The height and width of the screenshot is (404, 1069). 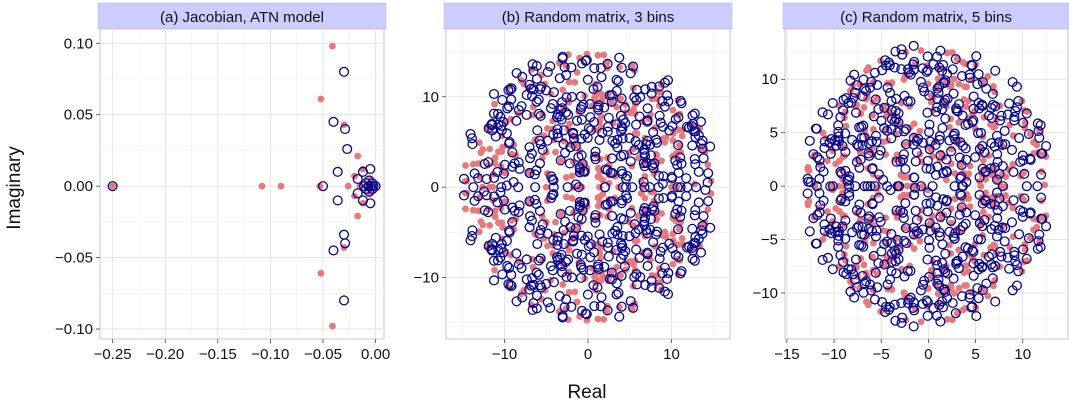 I want to click on y-tick-label: 10, so click(x=430, y=97).